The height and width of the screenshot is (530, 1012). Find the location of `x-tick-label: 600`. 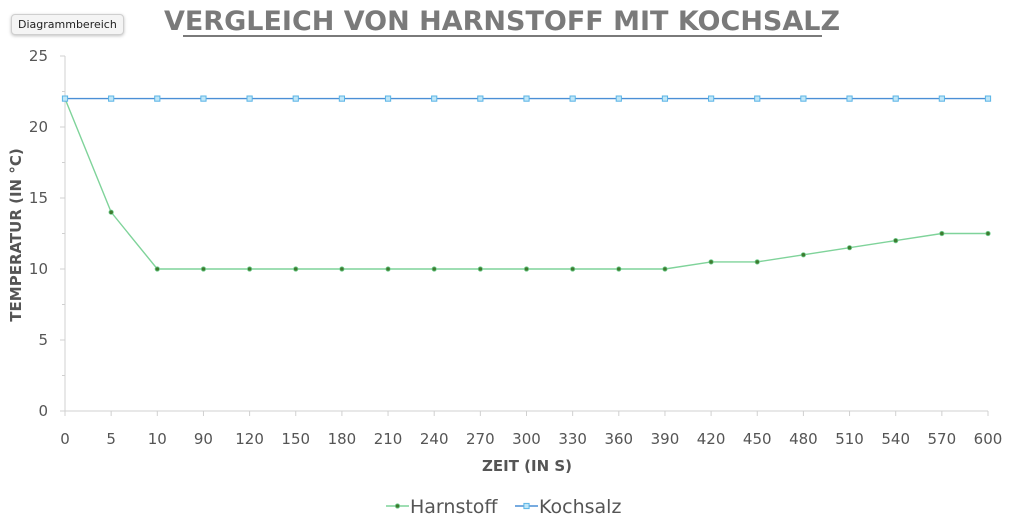

x-tick-label: 600 is located at coordinates (988, 439).